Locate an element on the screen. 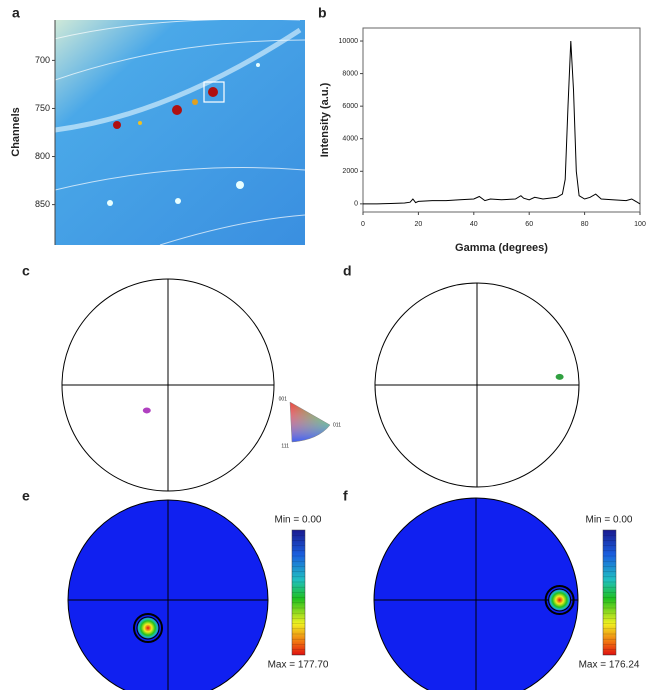 The width and height of the screenshot is (651, 690). y-tick-label: 8000 is located at coordinates (350, 73).